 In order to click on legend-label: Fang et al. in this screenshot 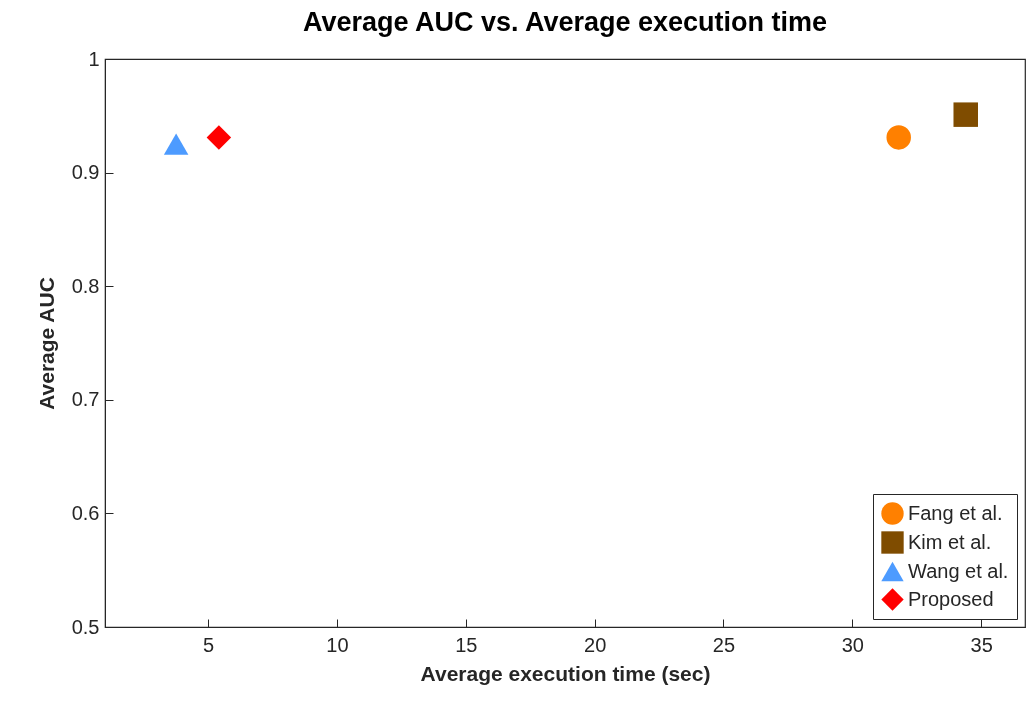, I will do `click(955, 512)`.